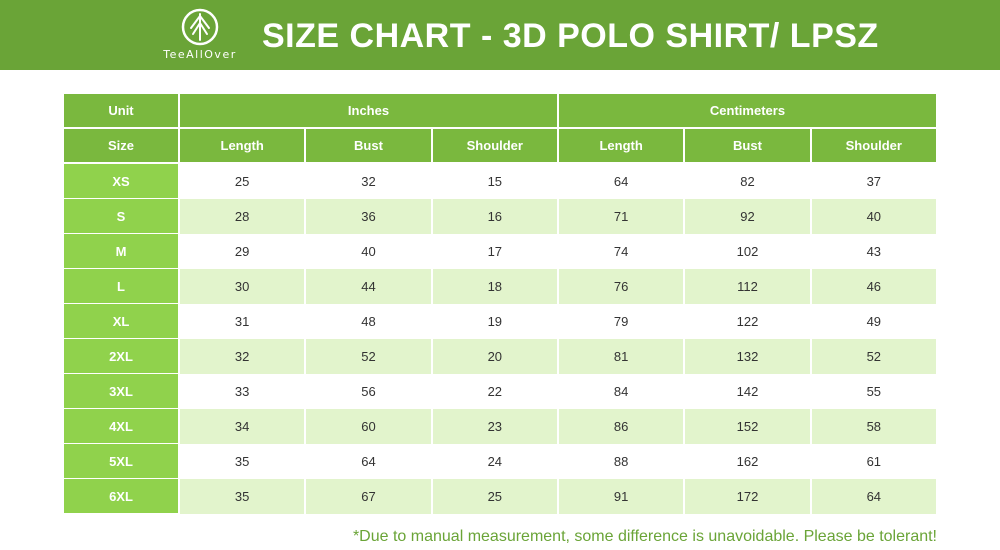  Describe the element at coordinates (873, 321) in the screenshot. I see `measurement-cell: 49` at that location.